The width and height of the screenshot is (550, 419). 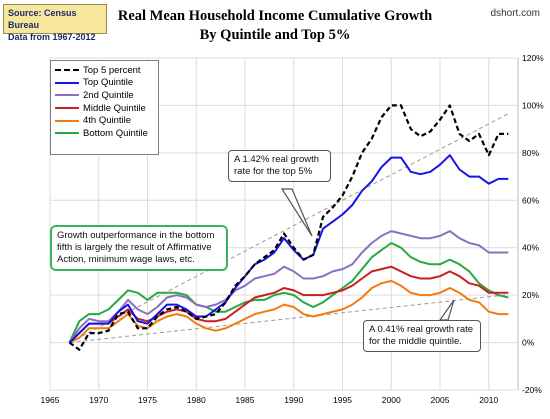 What do you see at coordinates (342, 400) in the screenshot?
I see `x-tick-label: 1995` at bounding box center [342, 400].